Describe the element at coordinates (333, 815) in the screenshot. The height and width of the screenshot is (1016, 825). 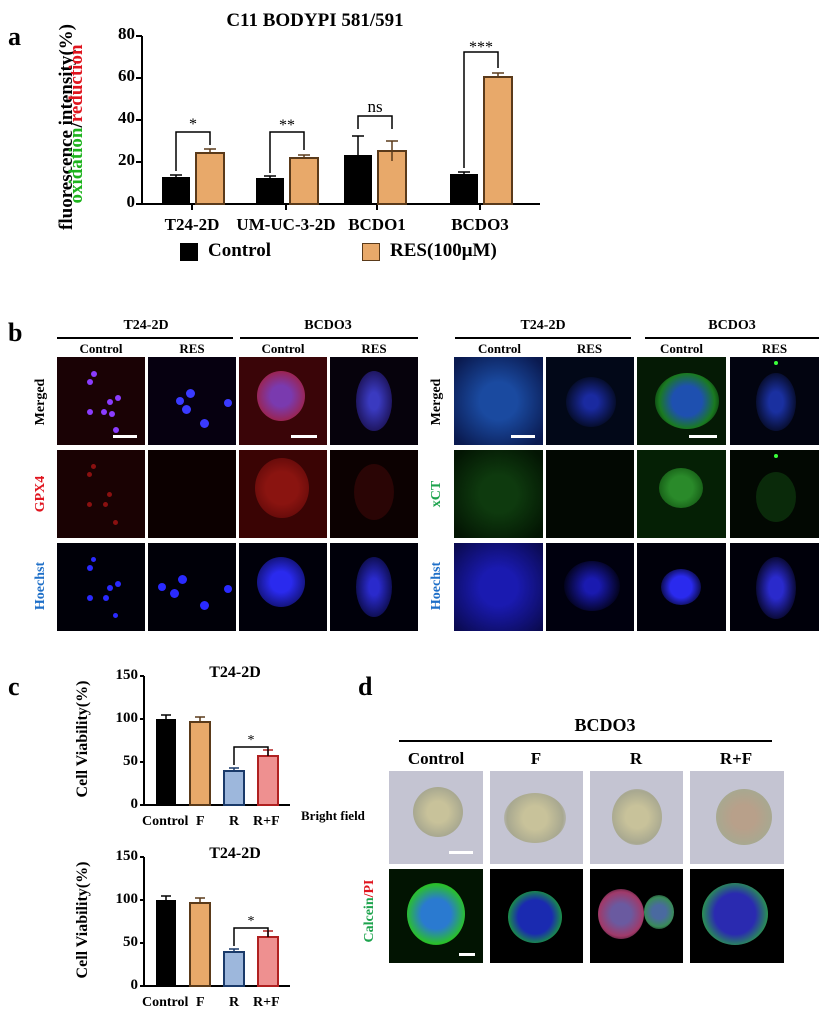
I see `d-row-brightfield: Bright field` at that location.